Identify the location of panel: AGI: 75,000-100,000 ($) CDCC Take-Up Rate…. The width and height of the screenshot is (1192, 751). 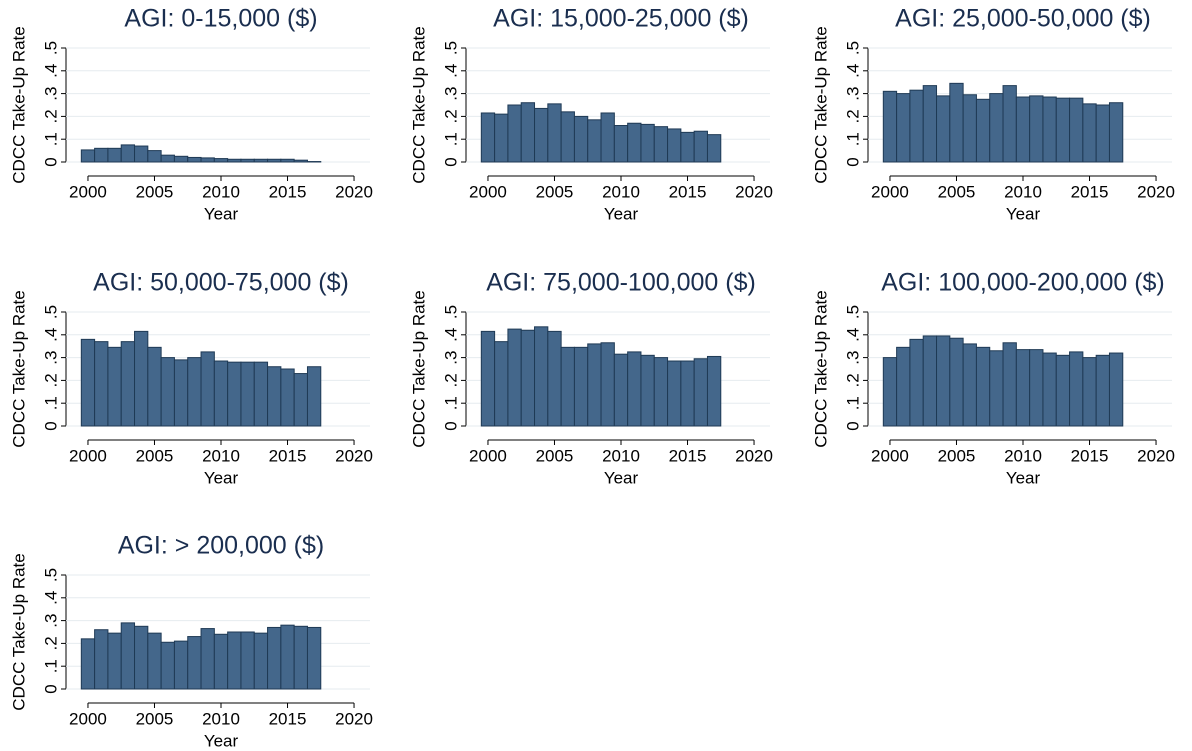
(590, 378).